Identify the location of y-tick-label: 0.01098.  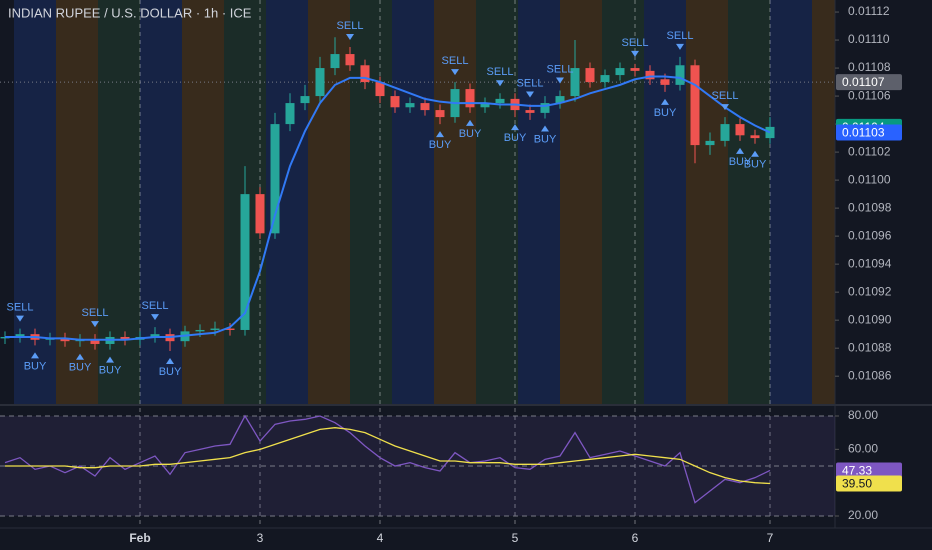
(870, 207).